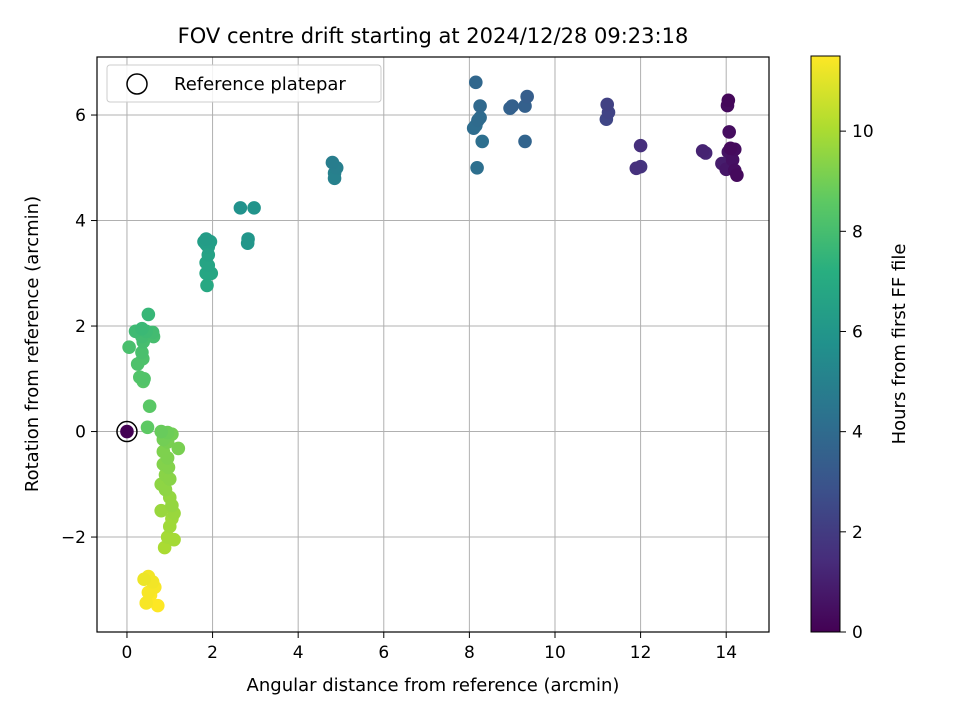 The image size is (960, 720). Describe the element at coordinates (127, 653) in the screenshot. I see `x-tick-label: 0` at that location.